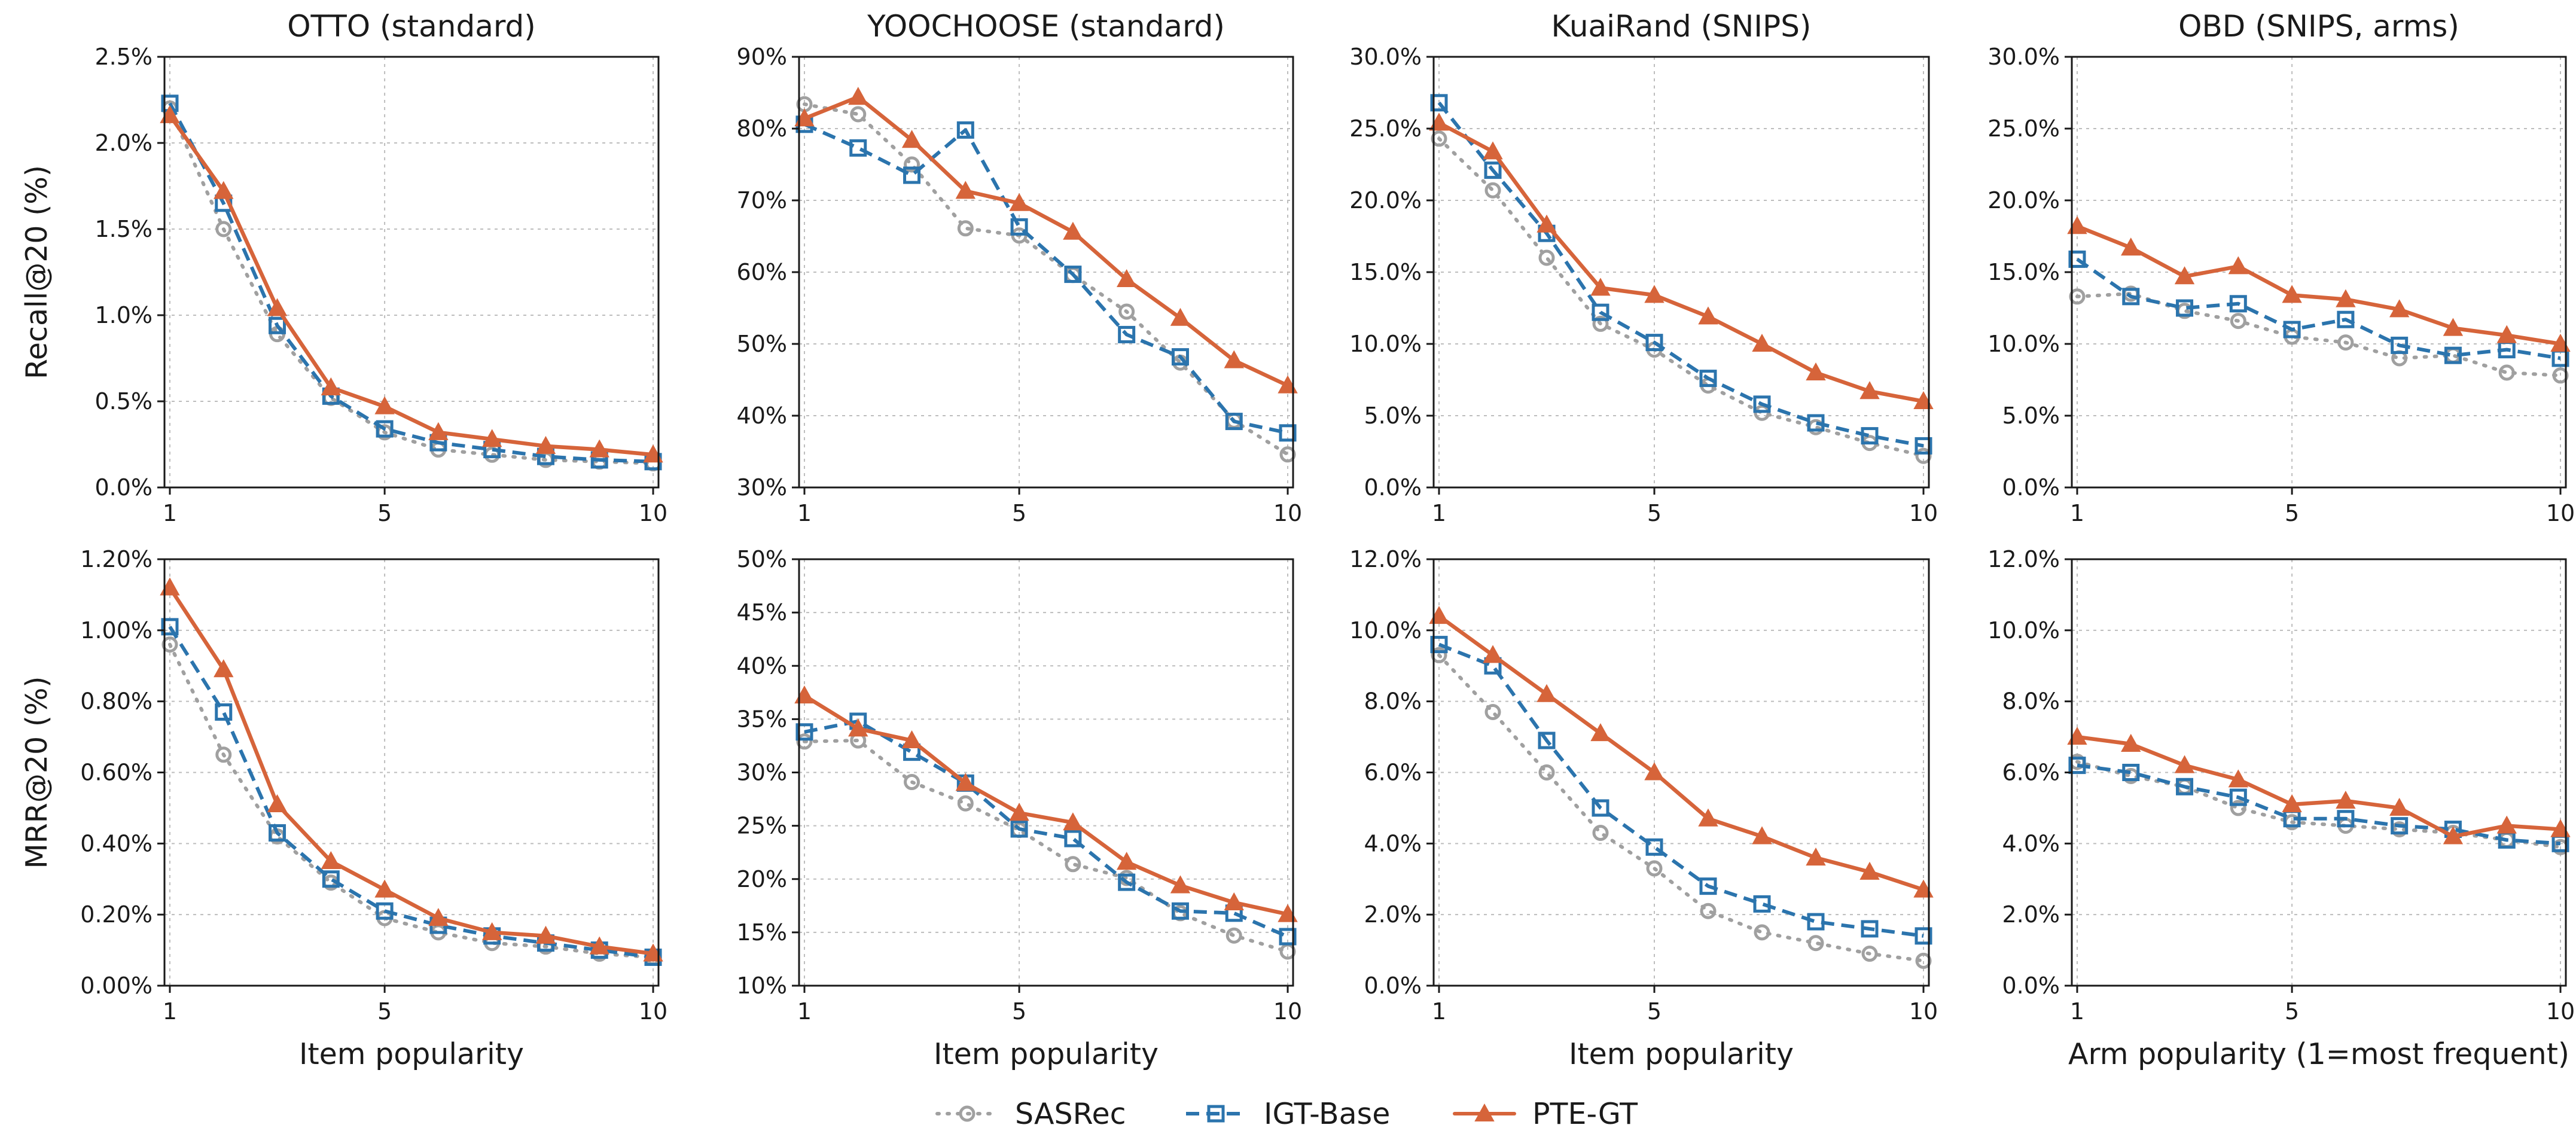  Describe the element at coordinates (1386, 344) in the screenshot. I see `y-tick-label: 10.0%` at that location.